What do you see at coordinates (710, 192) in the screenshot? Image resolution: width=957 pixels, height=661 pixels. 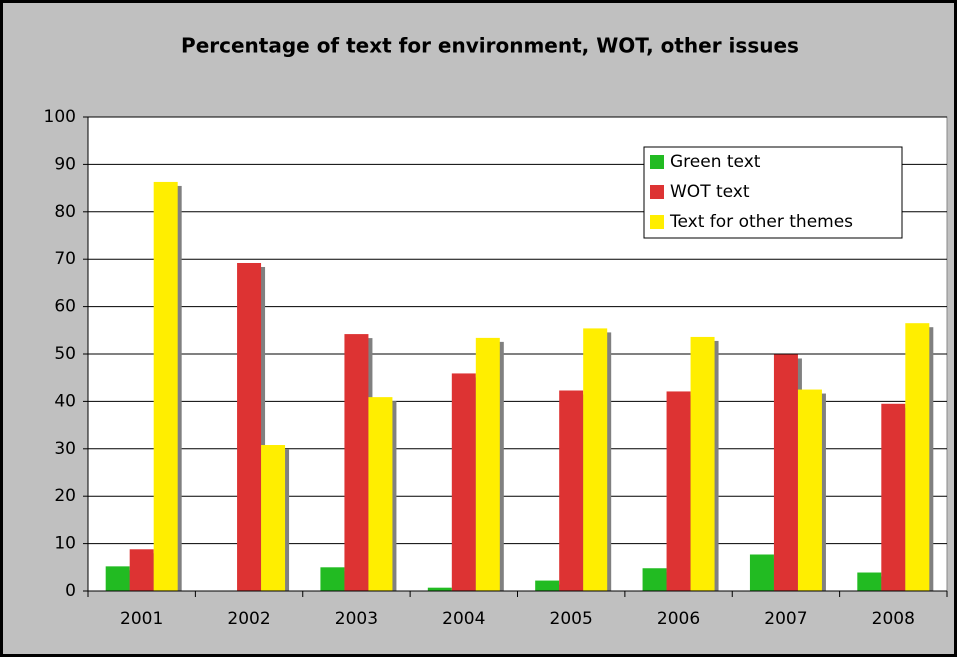 I see `legend-label: WOT text` at bounding box center [710, 192].